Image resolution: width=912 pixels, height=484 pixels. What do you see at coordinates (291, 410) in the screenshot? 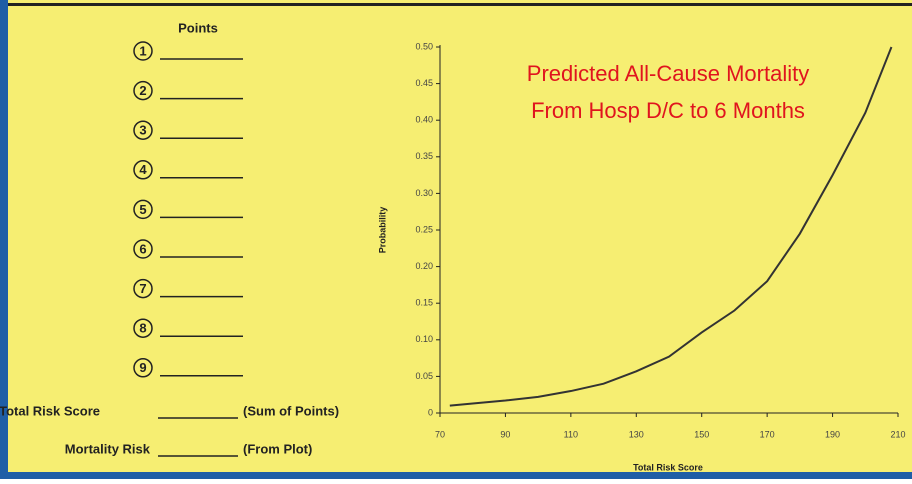
I see `total-note: (Sum of Points)` at bounding box center [291, 410].